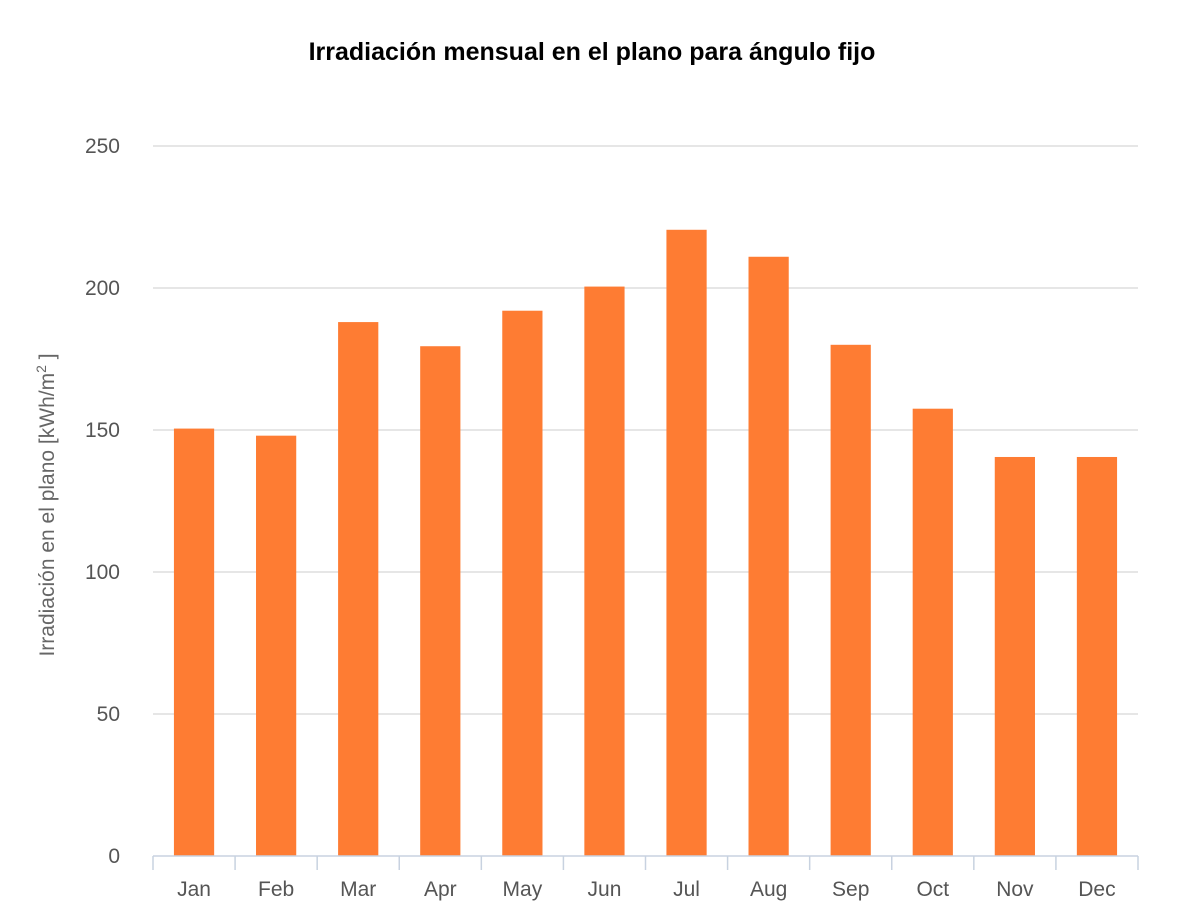 This screenshot has height=910, width=1184. What do you see at coordinates (440, 601) in the screenshot?
I see `bar-apr` at bounding box center [440, 601].